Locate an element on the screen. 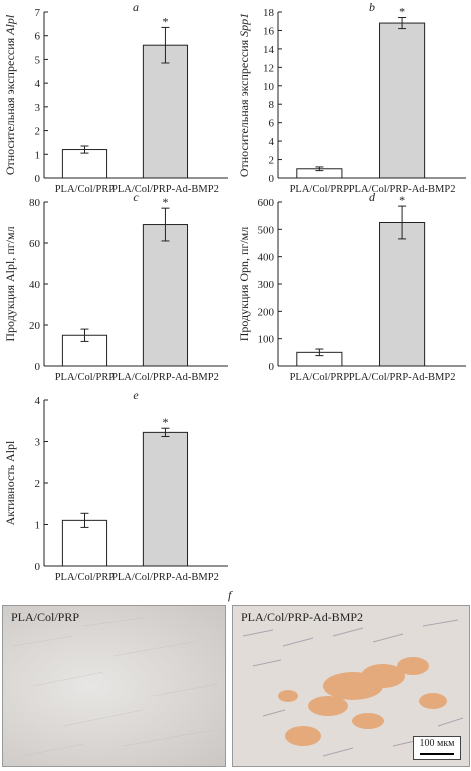 Image resolution: width=471 pixels, height=771 pixels. scale-bar: 100 мкм is located at coordinates (437, 748).